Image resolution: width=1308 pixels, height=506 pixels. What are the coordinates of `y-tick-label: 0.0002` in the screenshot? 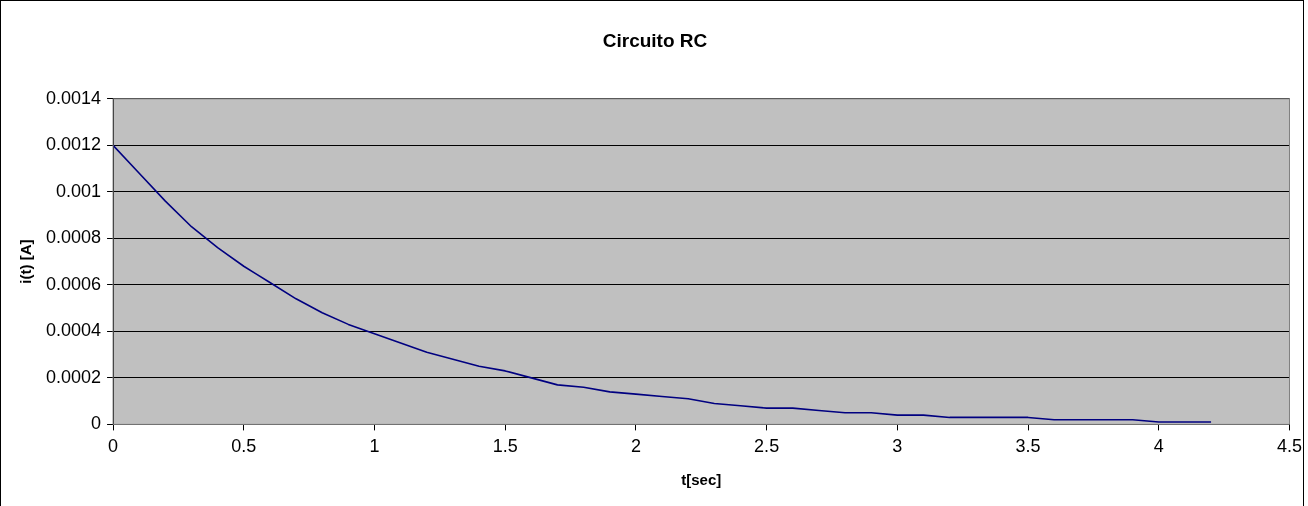 It's located at (73, 376).